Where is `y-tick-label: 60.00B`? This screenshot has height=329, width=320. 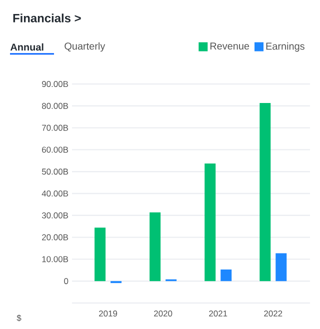
y-tick-label: 60.00B is located at coordinates (55, 149).